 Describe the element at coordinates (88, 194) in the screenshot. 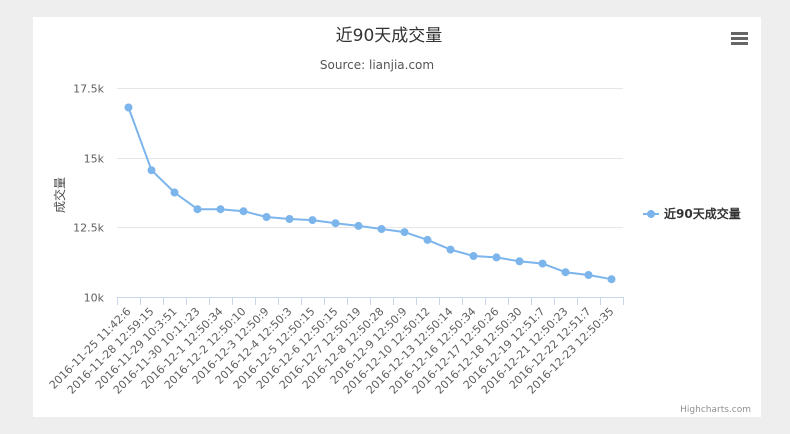

I see `y-axis-ticks: 10k 12.5k 15k 17.5k` at that location.